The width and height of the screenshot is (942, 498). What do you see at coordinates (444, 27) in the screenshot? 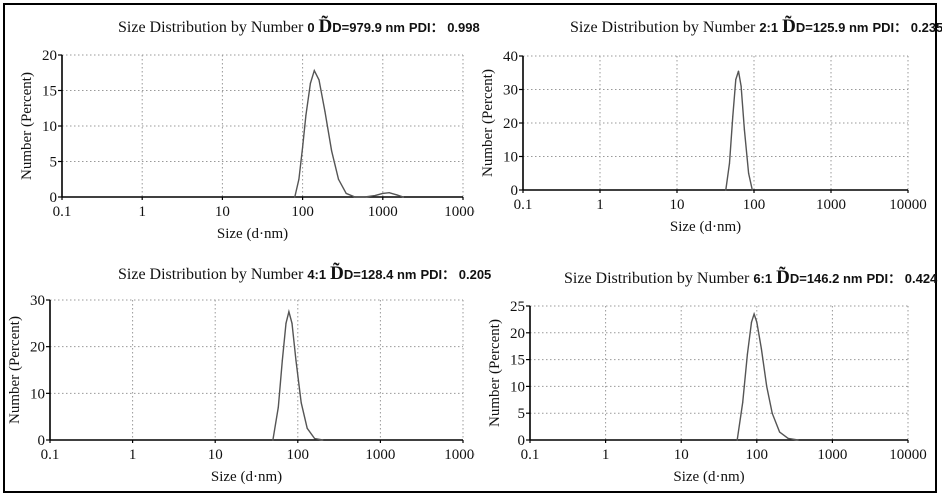
I see `pdi-label: PDI： 0.998` at bounding box center [444, 27].